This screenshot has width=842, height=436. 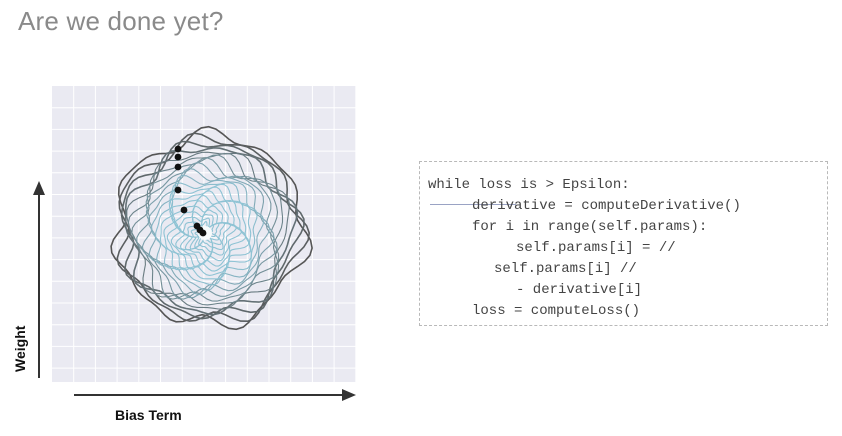 I want to click on code-text: loss = computeLoss(), so click(x=556, y=311).